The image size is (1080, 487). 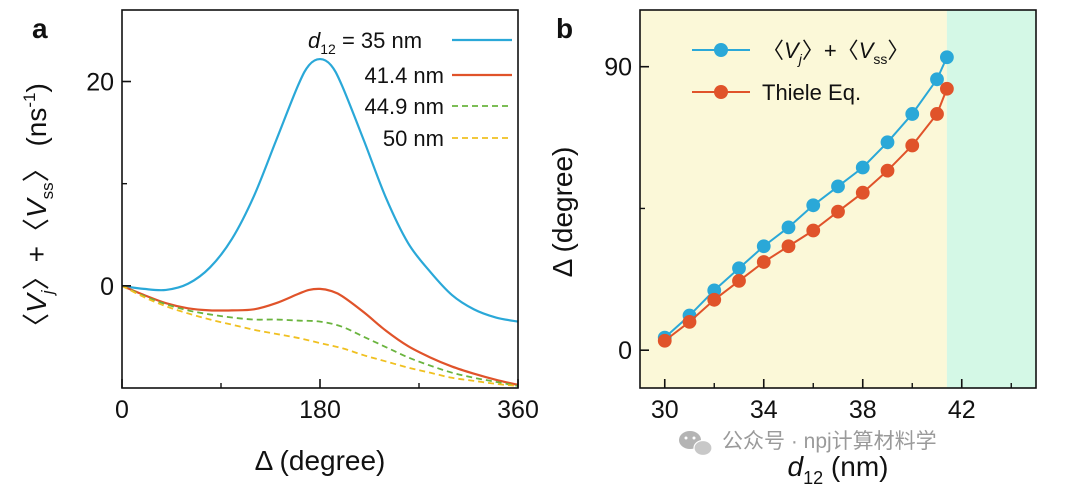 I want to click on panel-b-xlabel: d12 (nm), so click(x=838, y=469).